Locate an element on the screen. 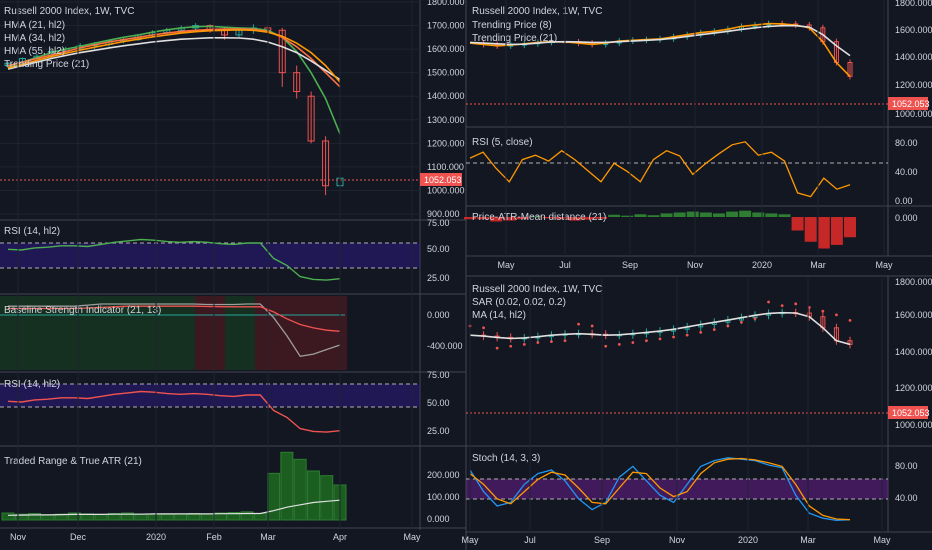 The height and width of the screenshot is (550, 932). rsi-axis-80: 80.00 is located at coordinates (906, 143).